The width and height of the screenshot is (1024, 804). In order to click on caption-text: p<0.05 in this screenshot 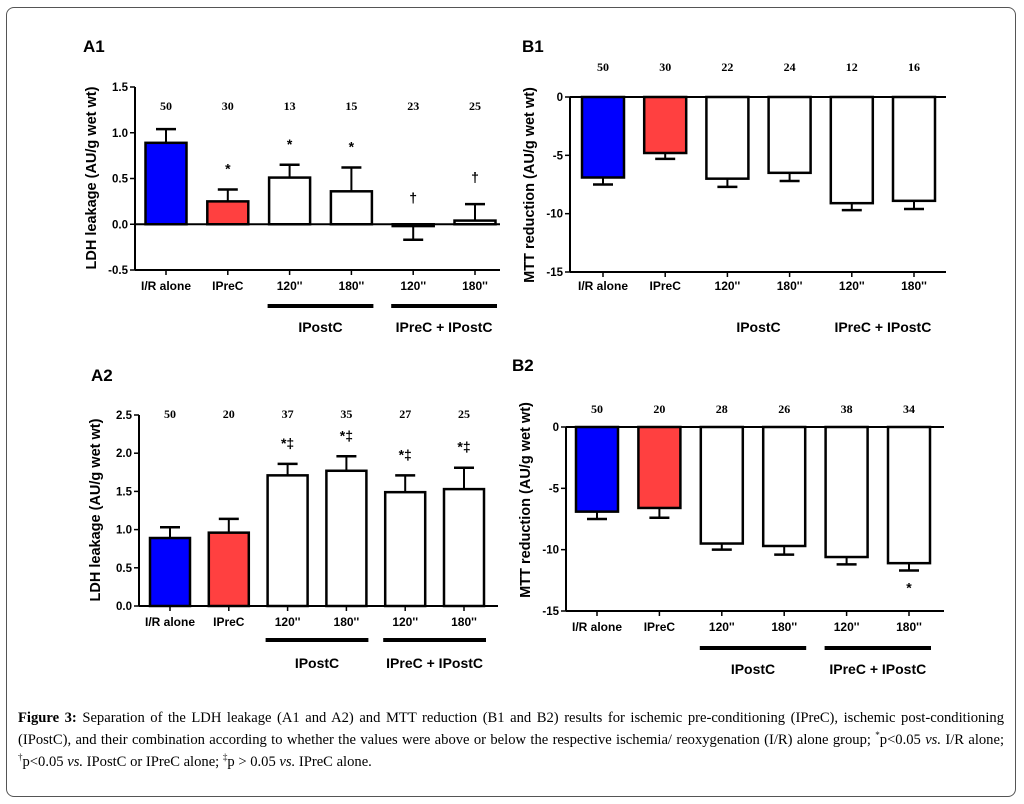, I will do `click(902, 740)`.